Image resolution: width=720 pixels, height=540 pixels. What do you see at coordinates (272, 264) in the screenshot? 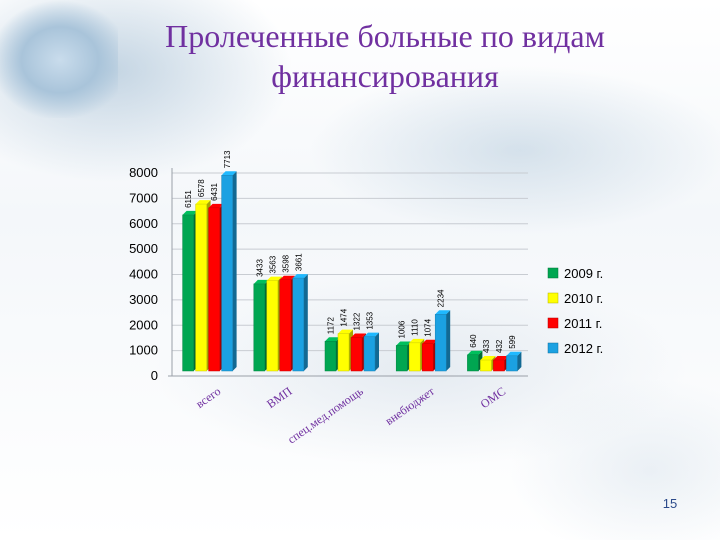
I see `data-label: 3563` at bounding box center [272, 264].